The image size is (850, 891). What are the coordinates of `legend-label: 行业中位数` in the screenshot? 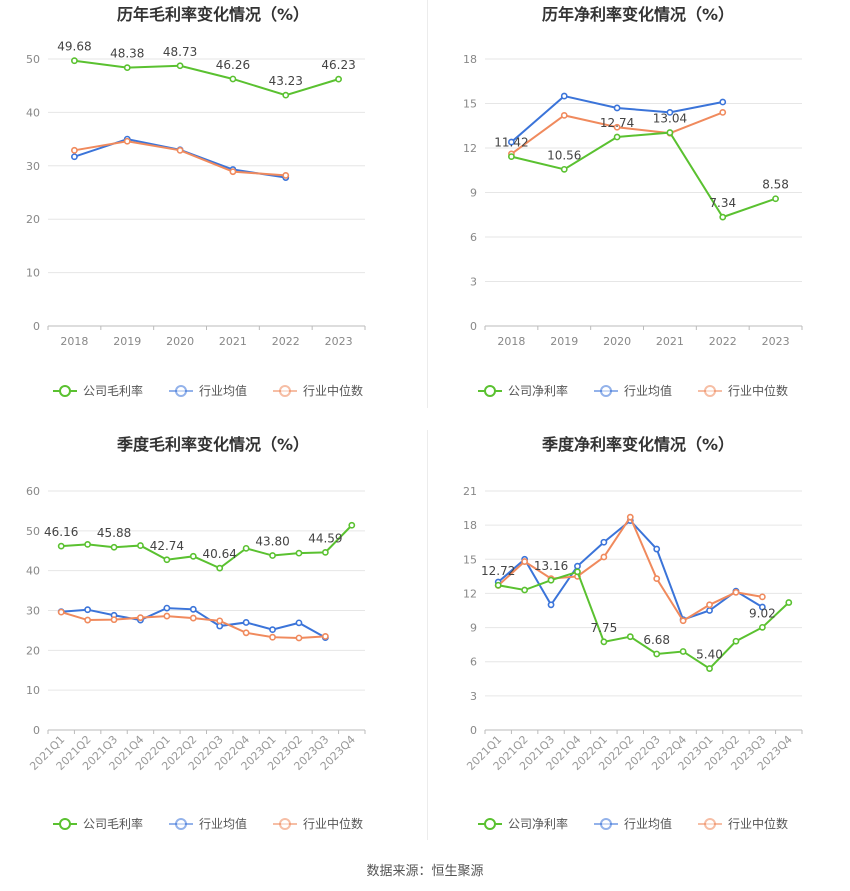 It's located at (333, 390).